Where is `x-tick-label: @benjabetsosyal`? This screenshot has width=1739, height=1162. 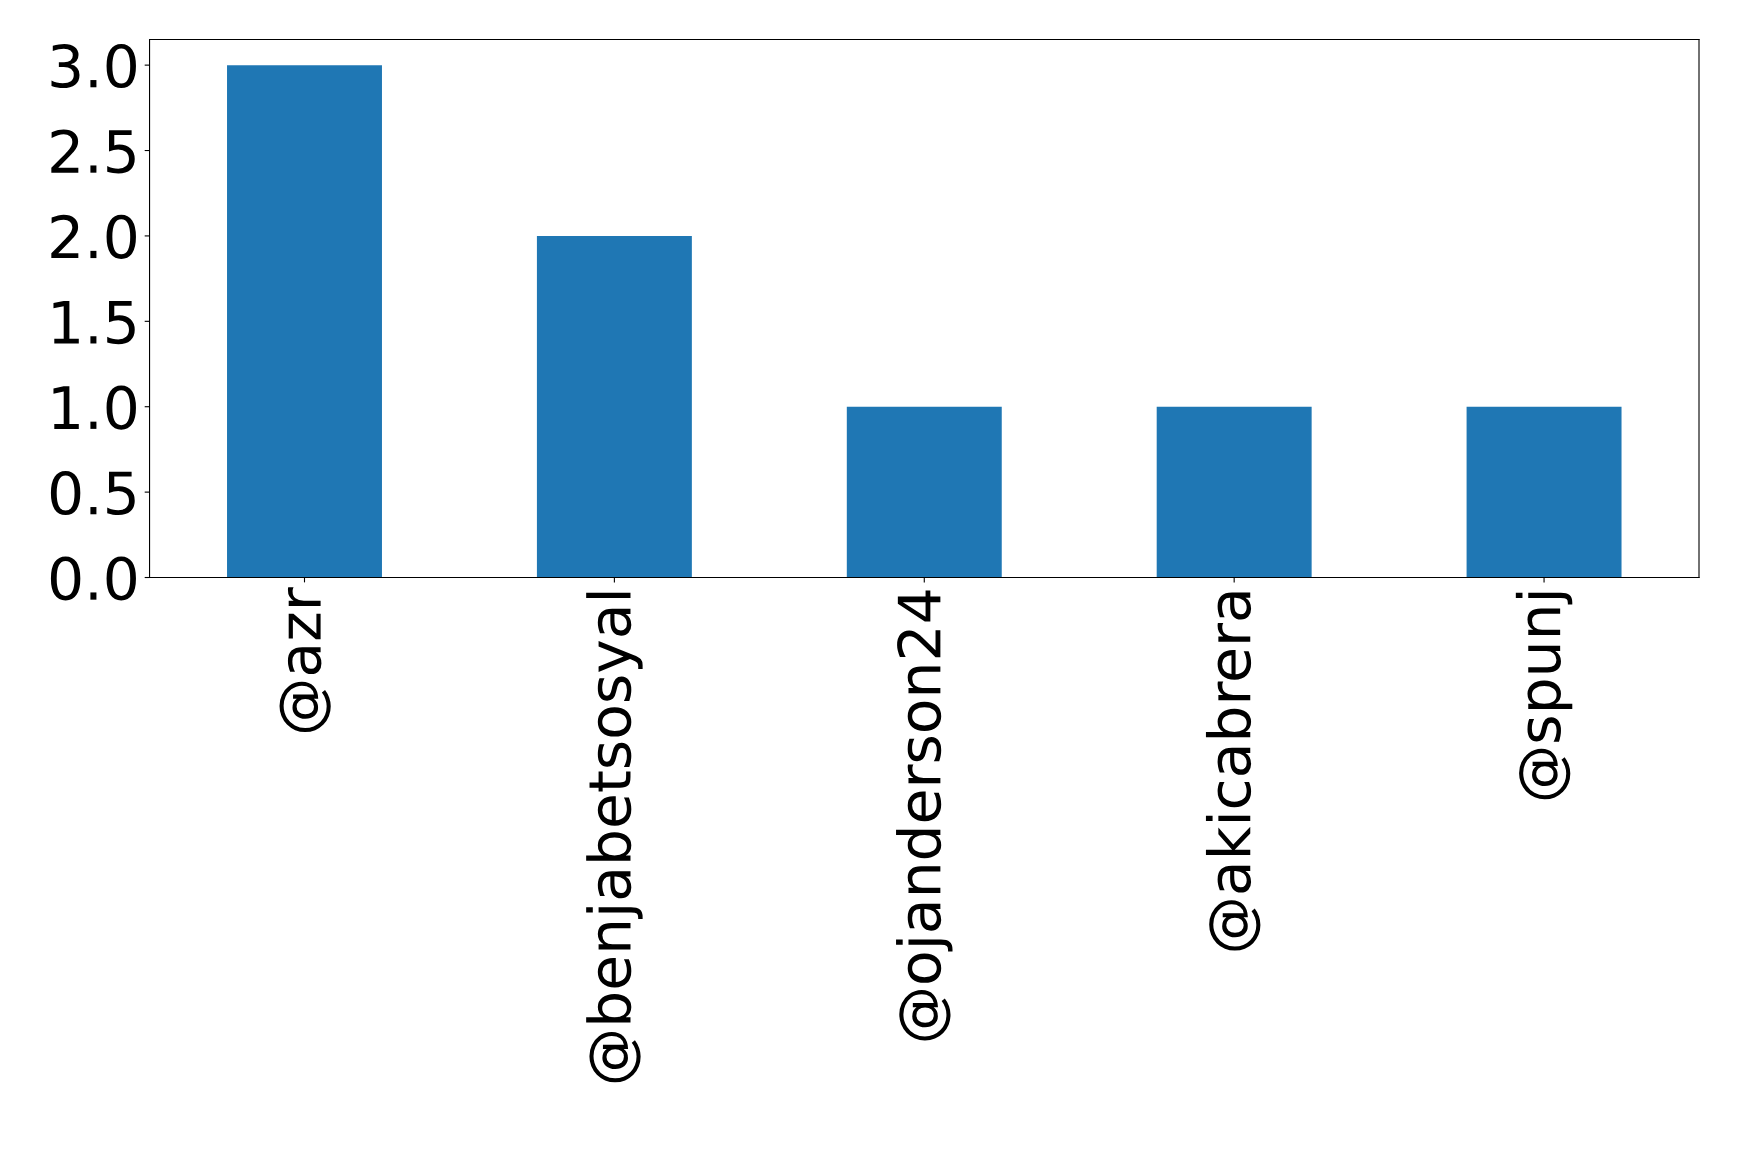 x-tick-label: @benjabetsosyal is located at coordinates (614, 837).